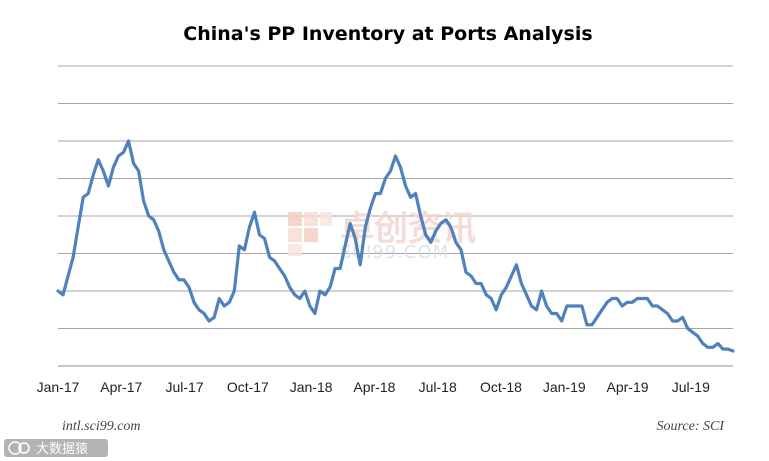  I want to click on footer-source: Source: SCI, so click(690, 426).